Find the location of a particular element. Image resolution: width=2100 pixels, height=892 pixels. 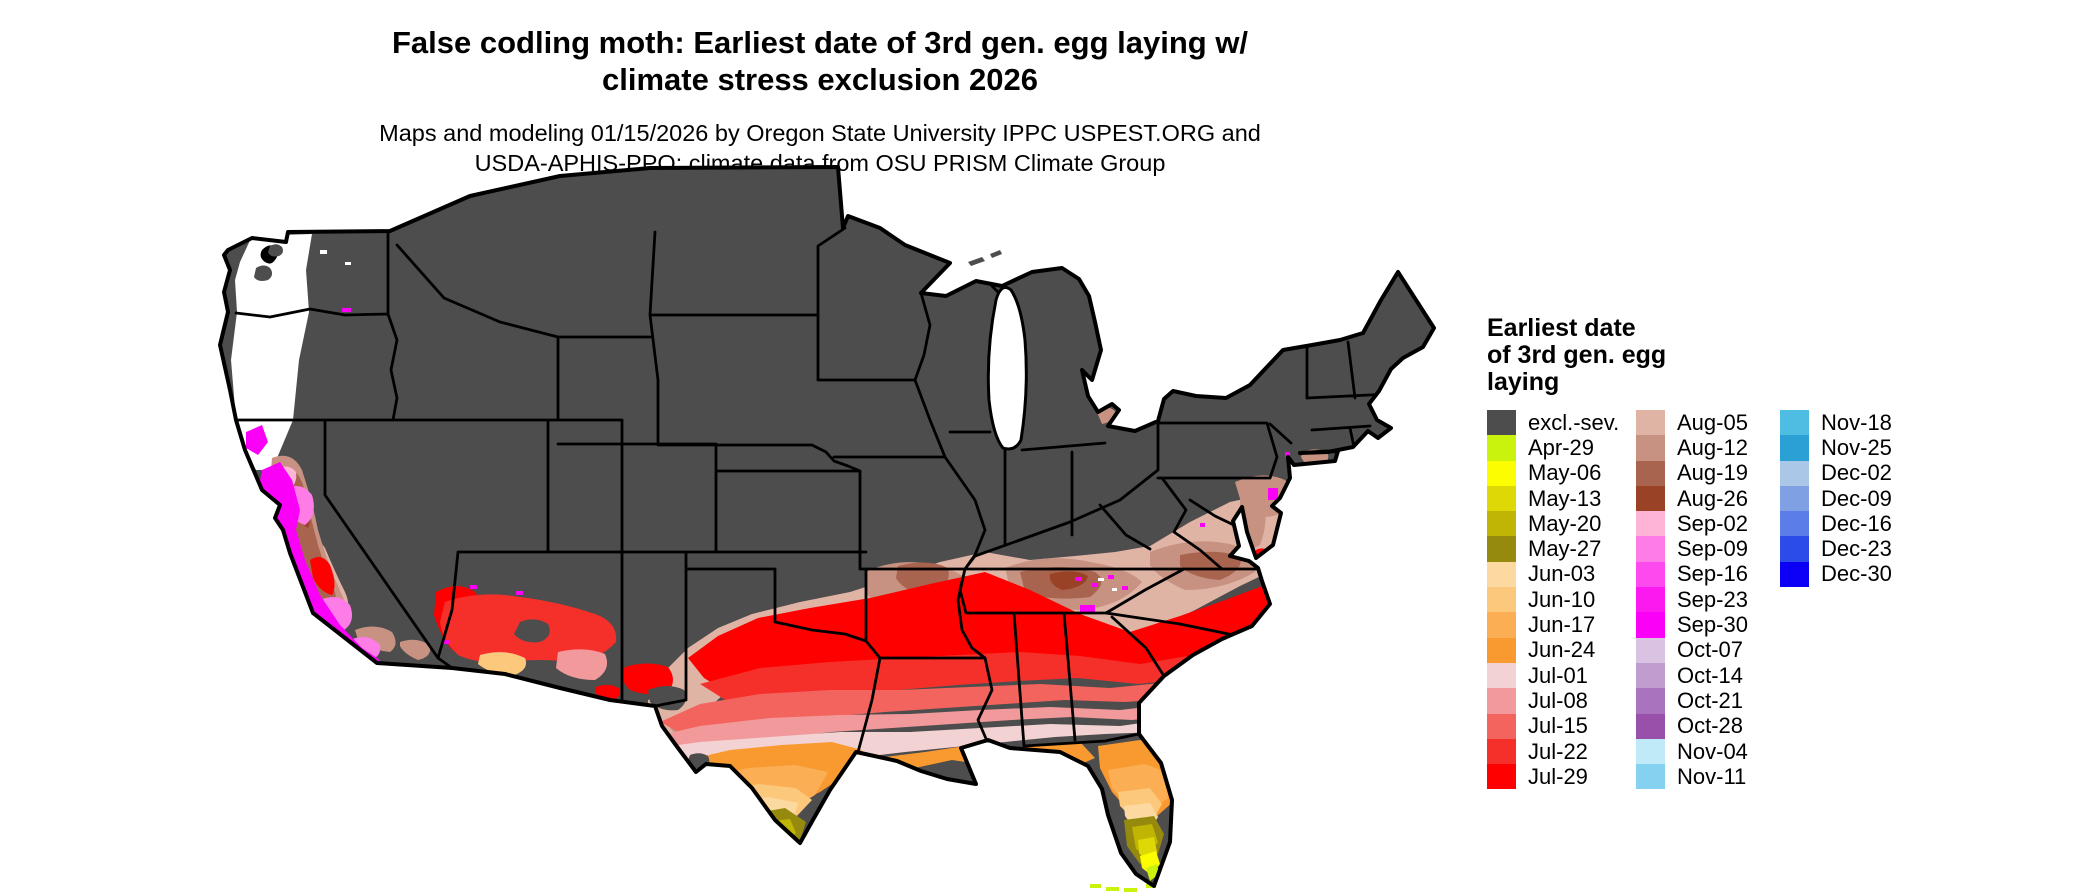

legend-label: Sep-09 is located at coordinates (1712, 549).